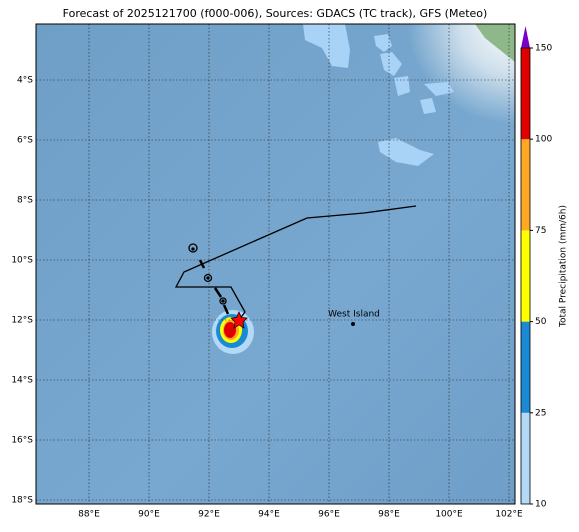 The width and height of the screenshot is (579, 532). What do you see at coordinates (25, 141) in the screenshot?
I see `lat-label: 6°S` at bounding box center [25, 141].